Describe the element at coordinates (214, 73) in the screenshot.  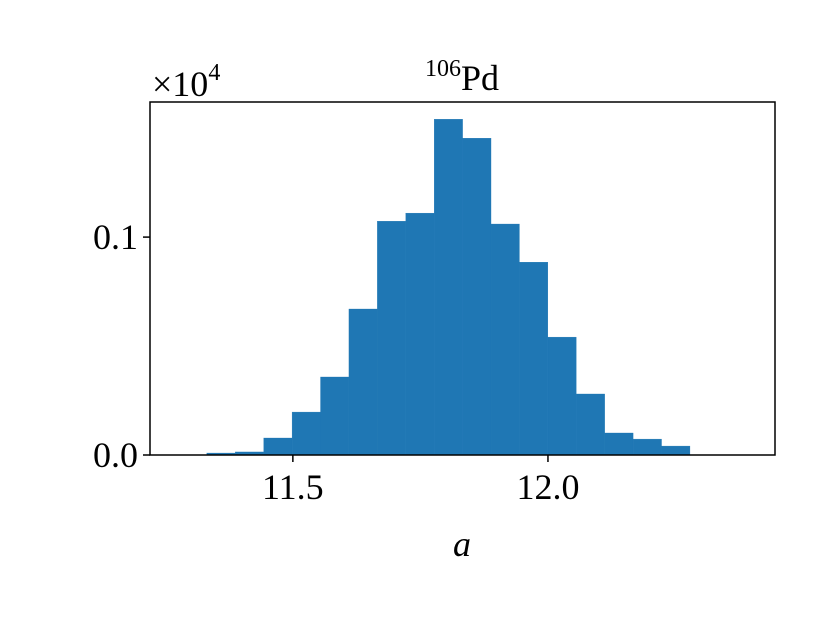
I see `y-offset-exponent: 4` at that location.